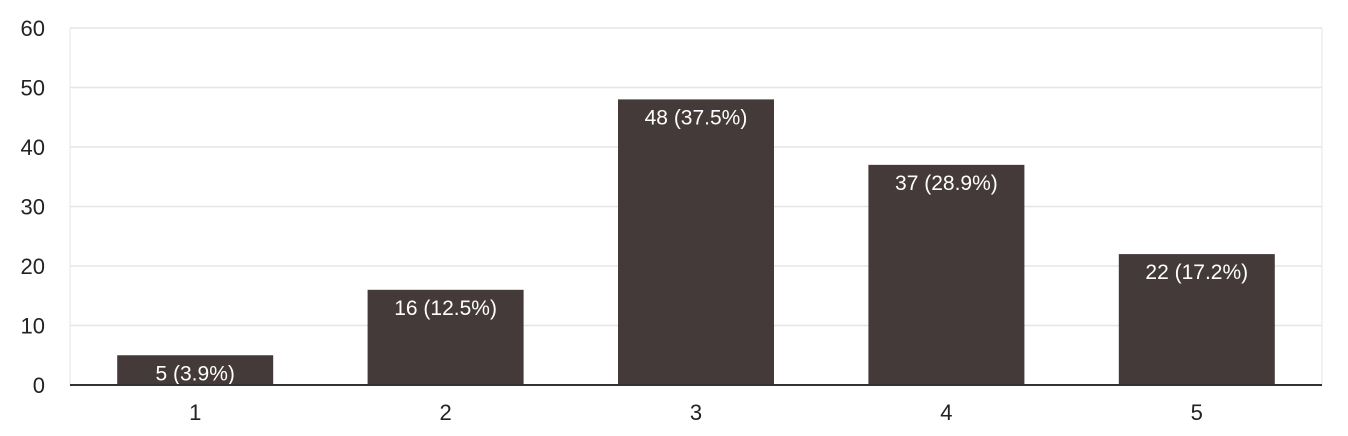 Image resolution: width=1348 pixels, height=436 pixels. I want to click on y-axis: 0 10 20 30 40 50 60, so click(33, 207).